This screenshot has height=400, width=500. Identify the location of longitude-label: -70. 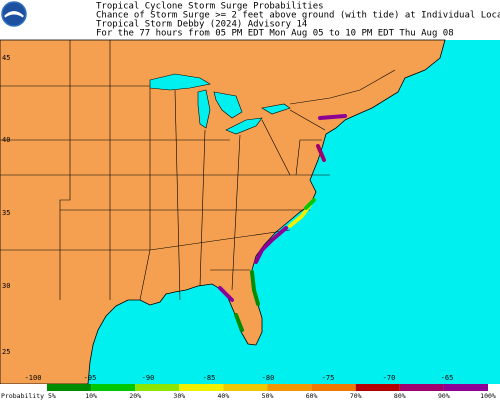
(389, 378).